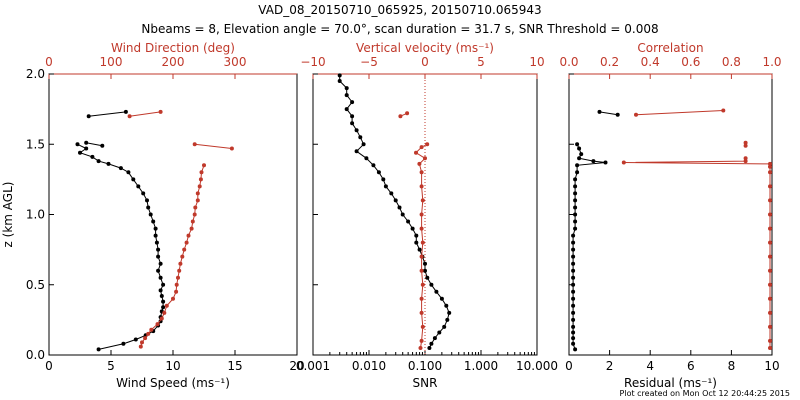  Describe the element at coordinates (771, 62) in the screenshot. I see `top-tick-label: 1.0` at that location.